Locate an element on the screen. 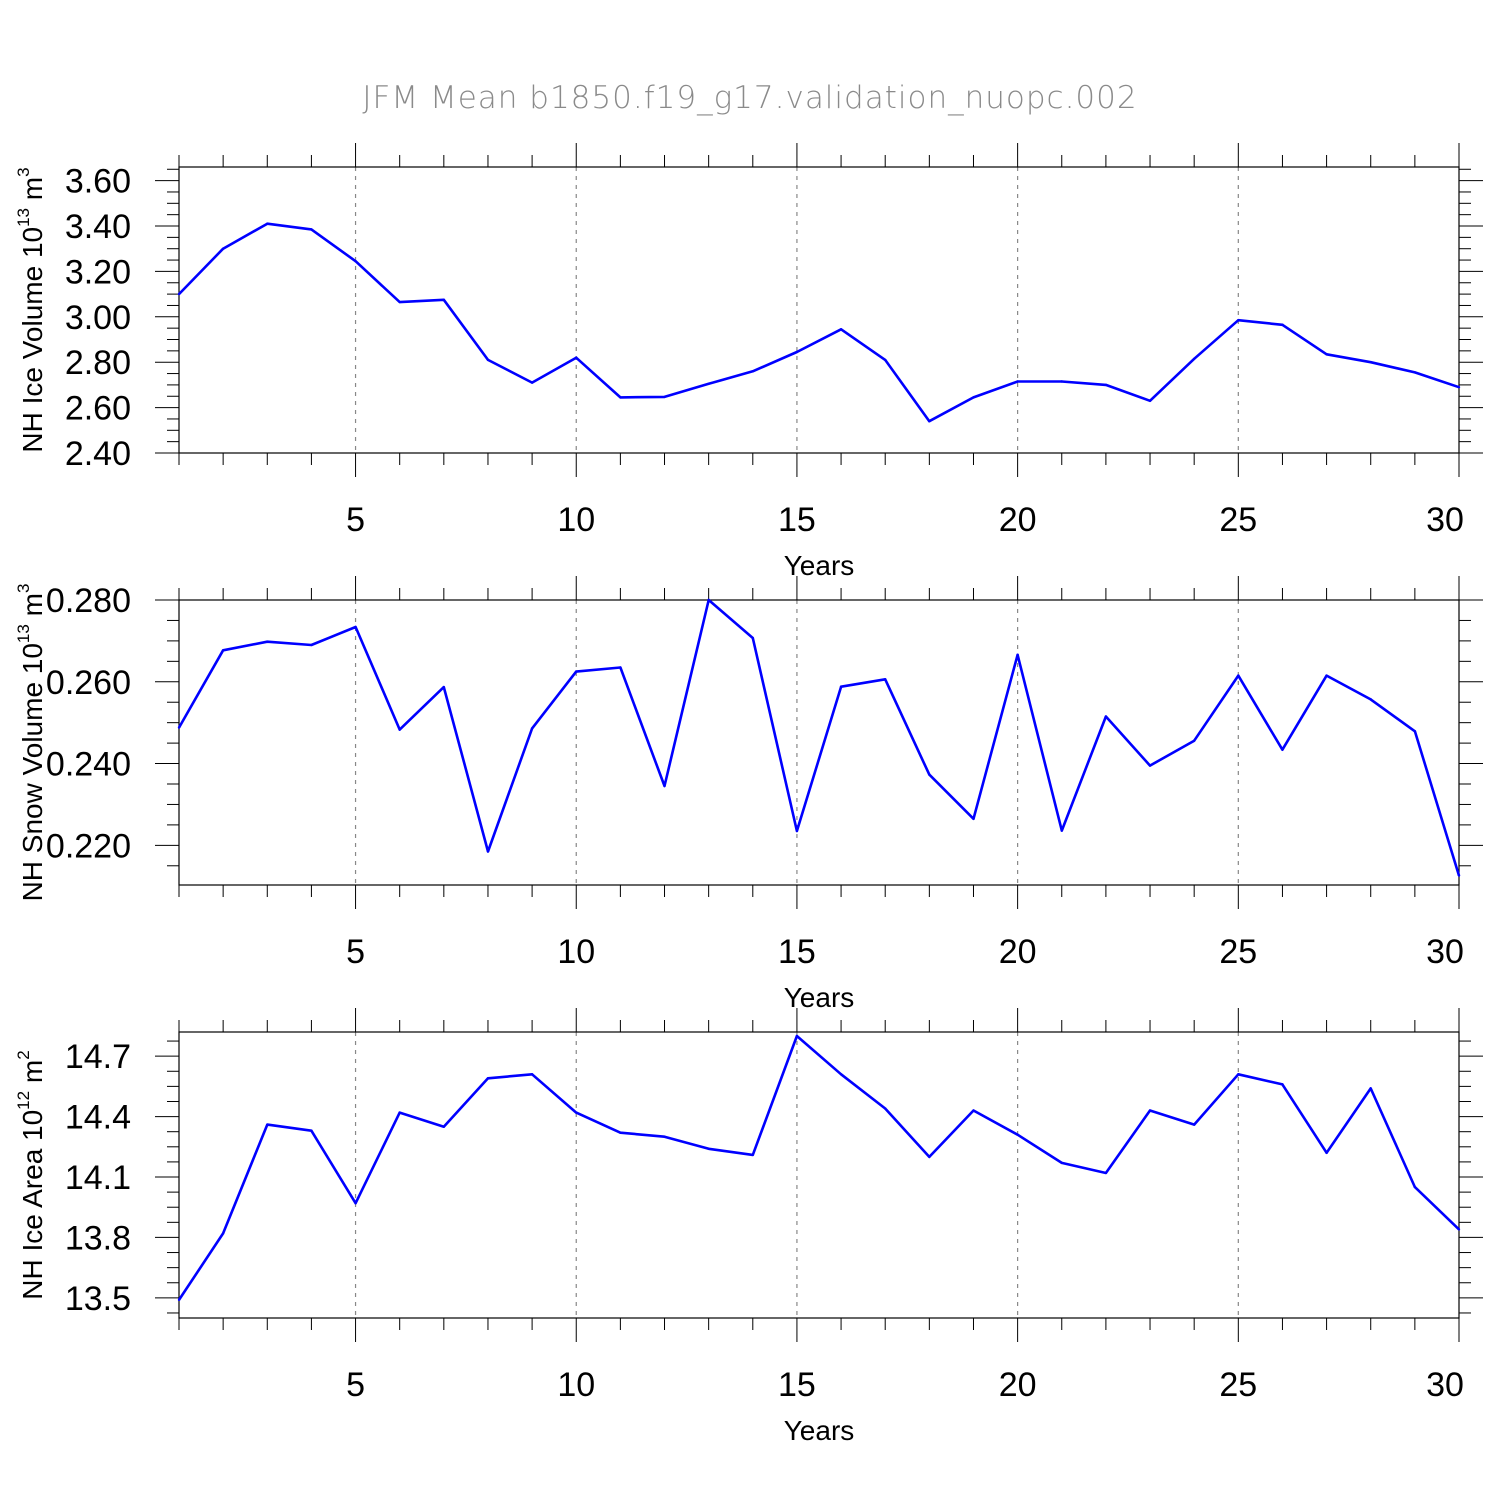 This screenshot has width=1500, height=1500. y-axis-label: NH Ice Area 1012 m2 is located at coordinates (31, 1174).